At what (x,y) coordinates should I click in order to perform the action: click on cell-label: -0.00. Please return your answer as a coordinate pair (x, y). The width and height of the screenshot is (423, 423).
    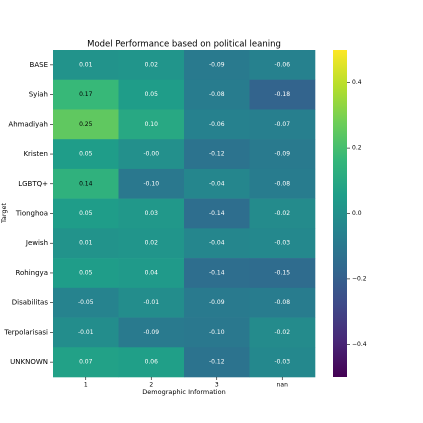
    Looking at the image, I should click on (151, 154).